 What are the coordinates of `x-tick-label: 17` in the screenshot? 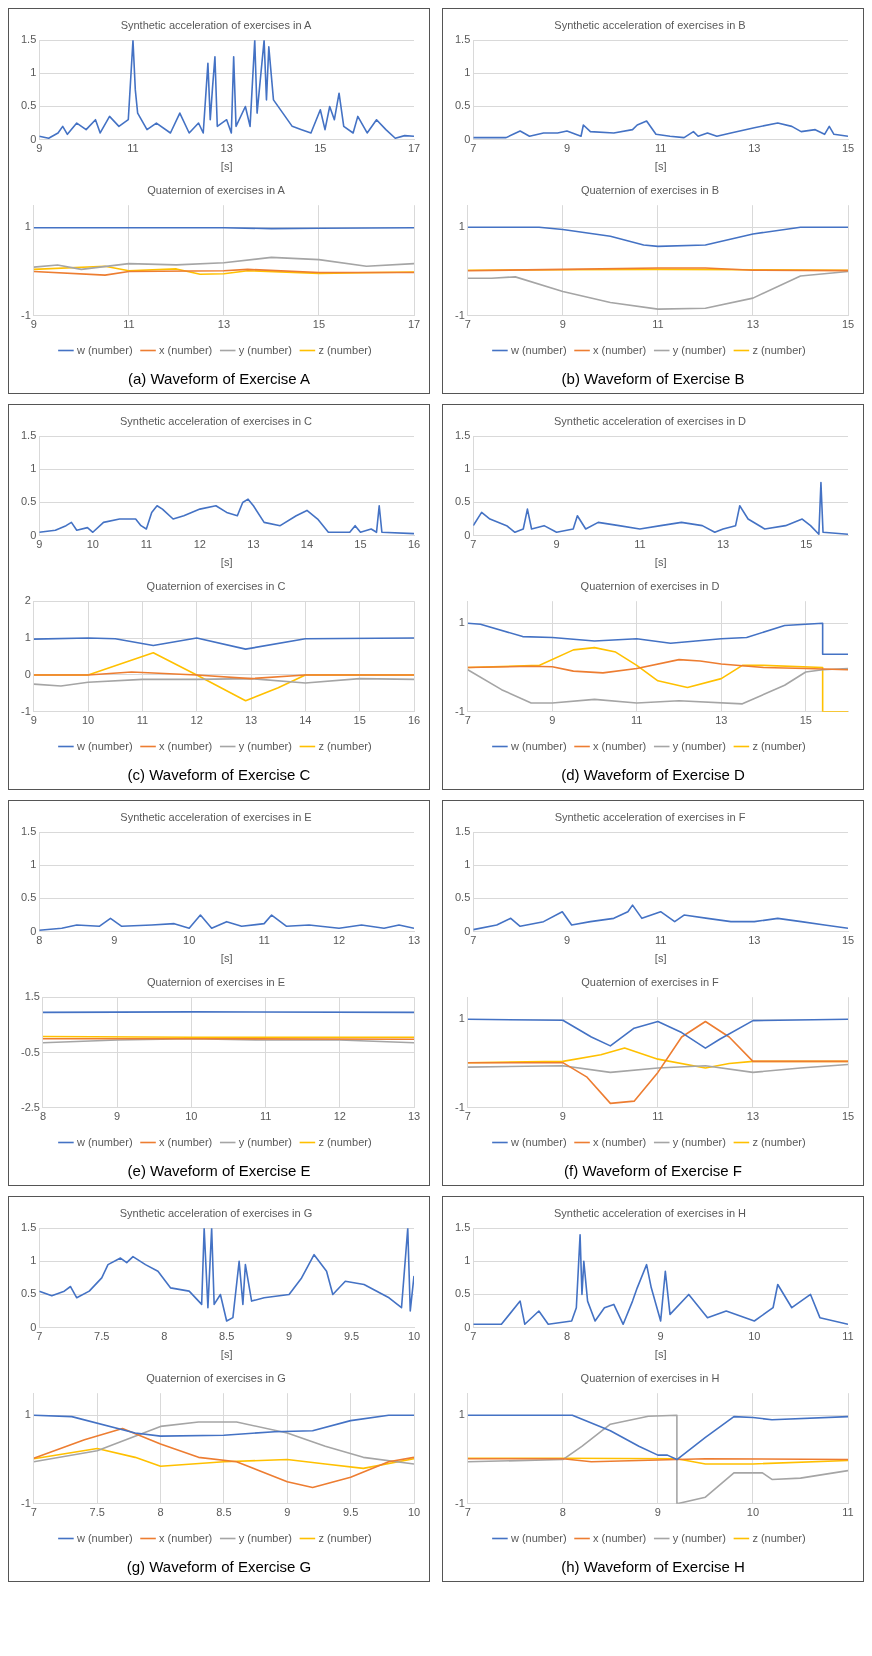 It's located at (414, 148).